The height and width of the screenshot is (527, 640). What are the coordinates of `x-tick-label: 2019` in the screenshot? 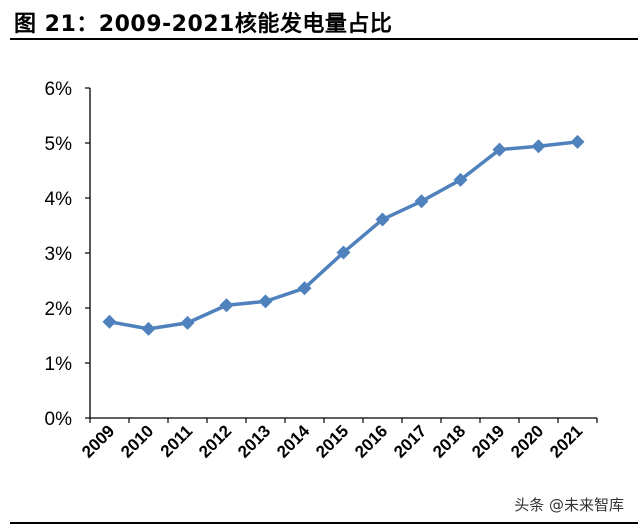 It's located at (488, 441).